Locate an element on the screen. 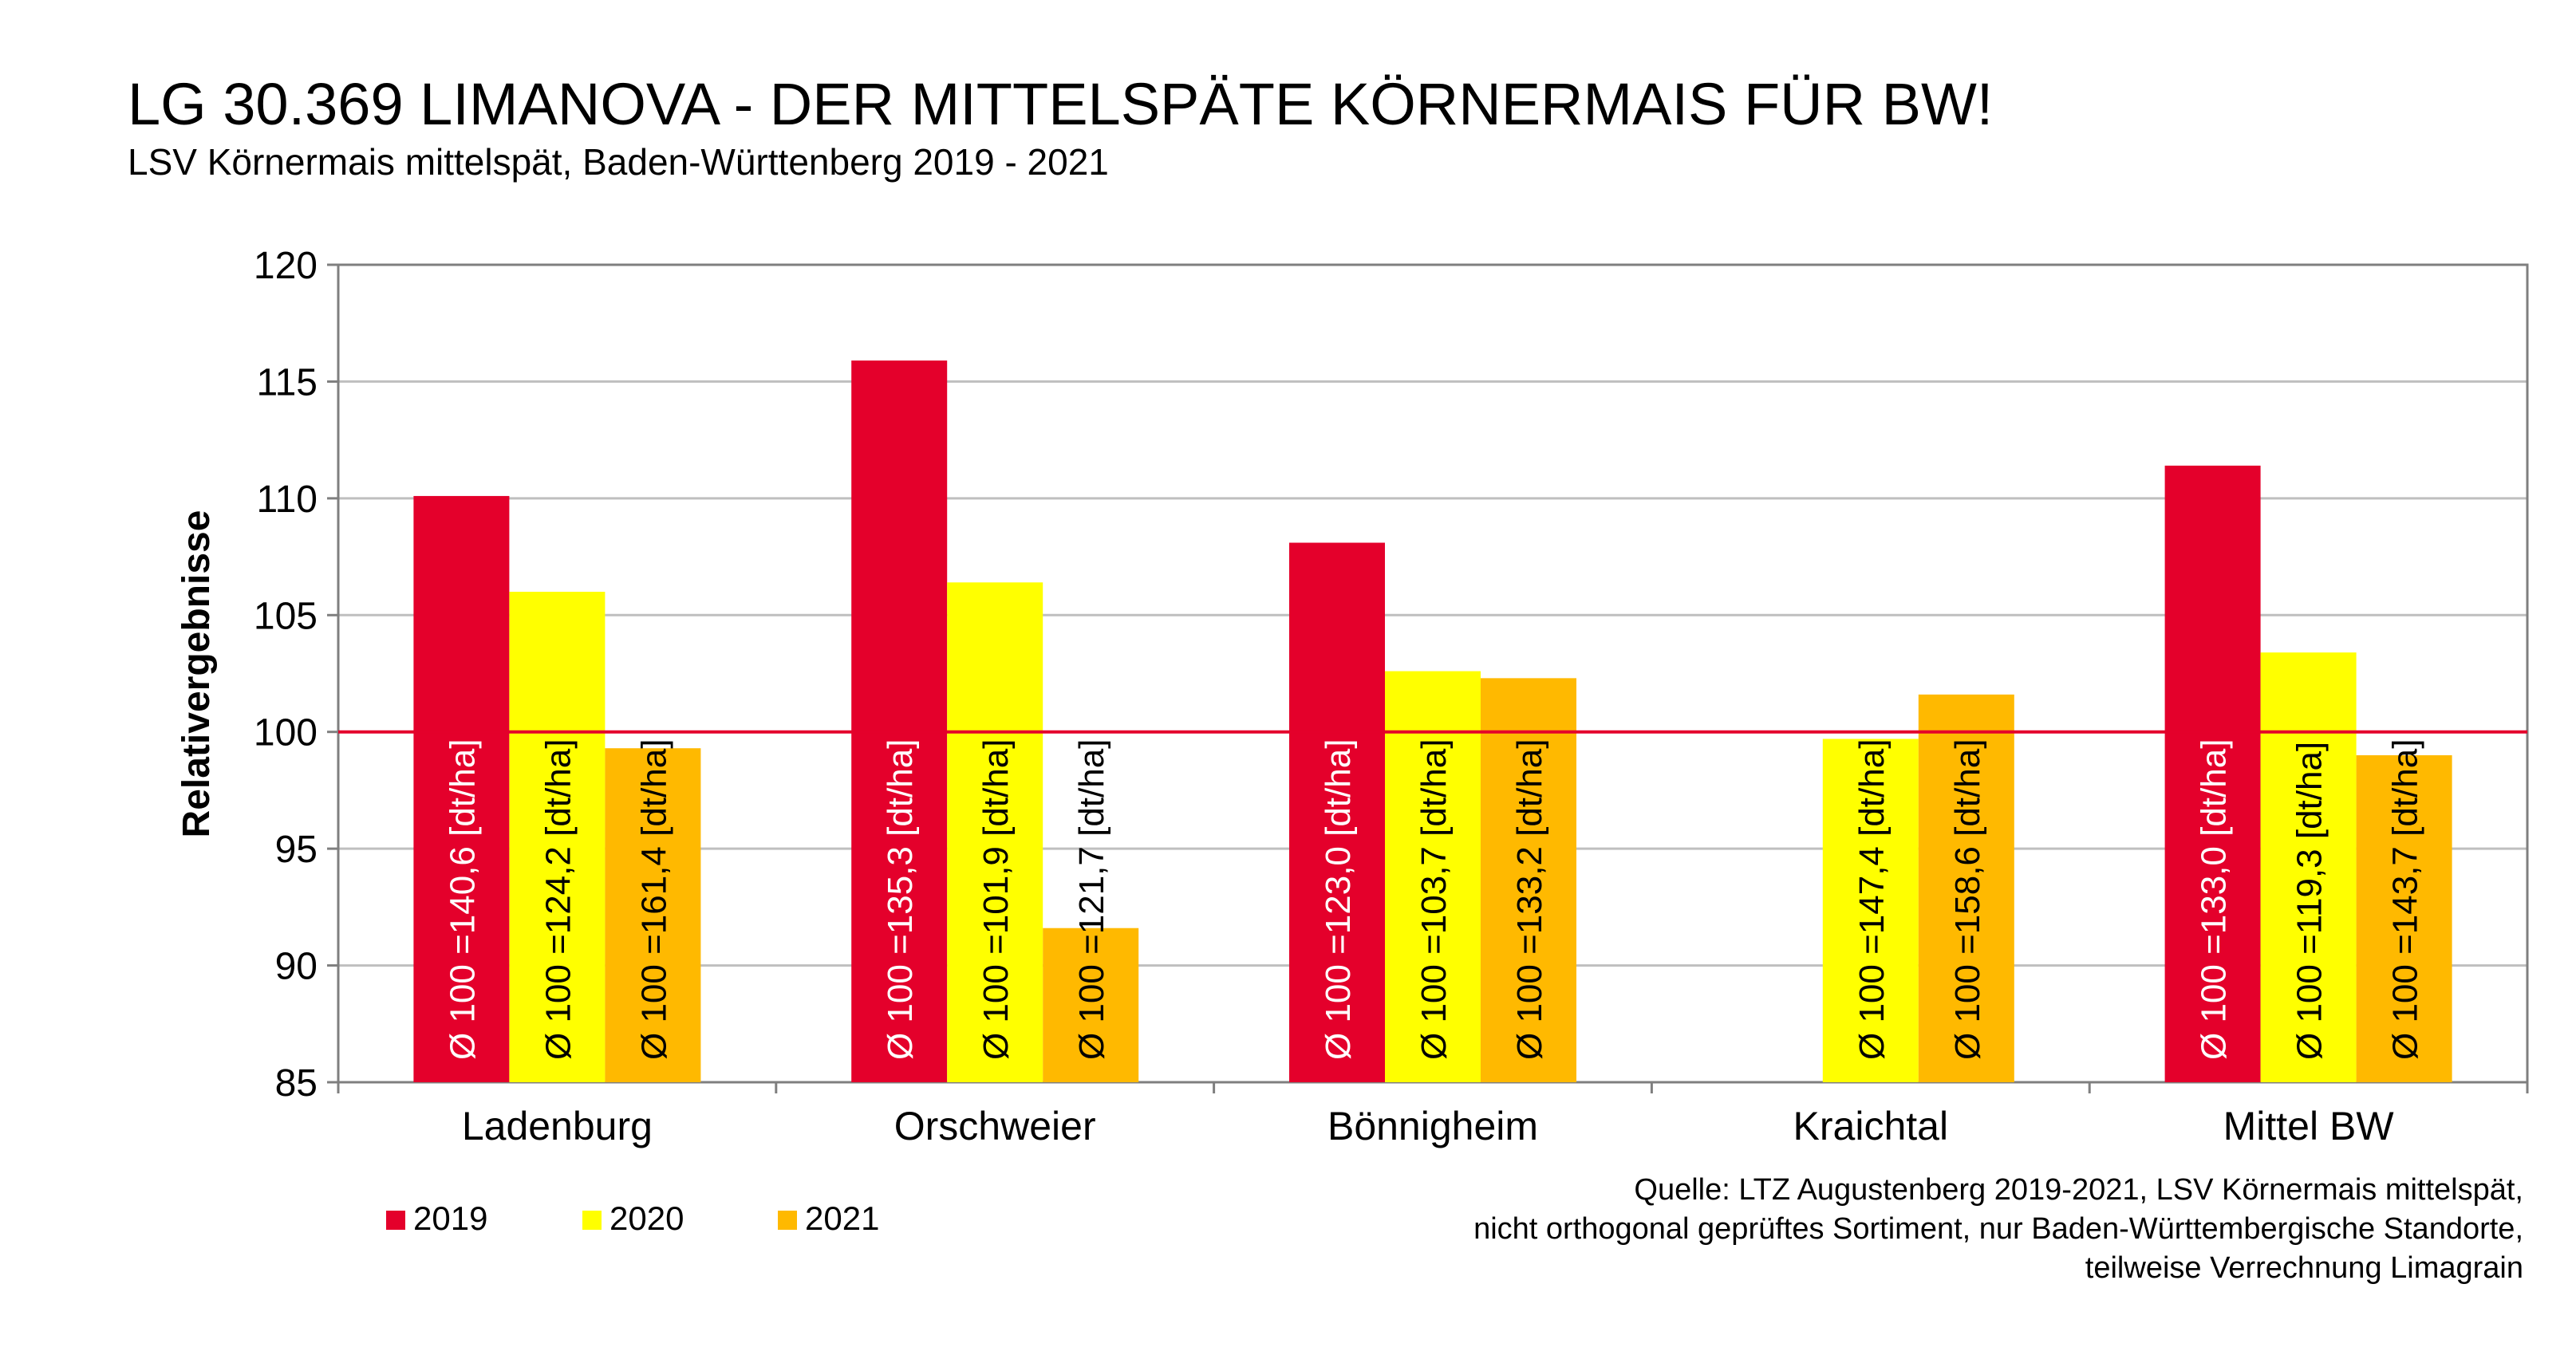 The image size is (2576, 1351). x-tick-label: Ladenburg is located at coordinates (557, 1126).